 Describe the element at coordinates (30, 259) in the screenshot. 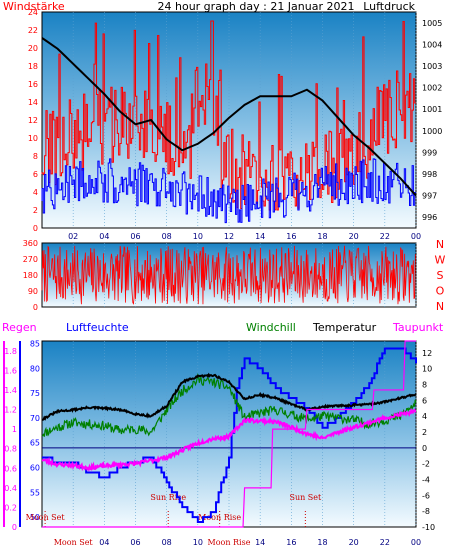

I see `direction-tick-label: 270` at that location.